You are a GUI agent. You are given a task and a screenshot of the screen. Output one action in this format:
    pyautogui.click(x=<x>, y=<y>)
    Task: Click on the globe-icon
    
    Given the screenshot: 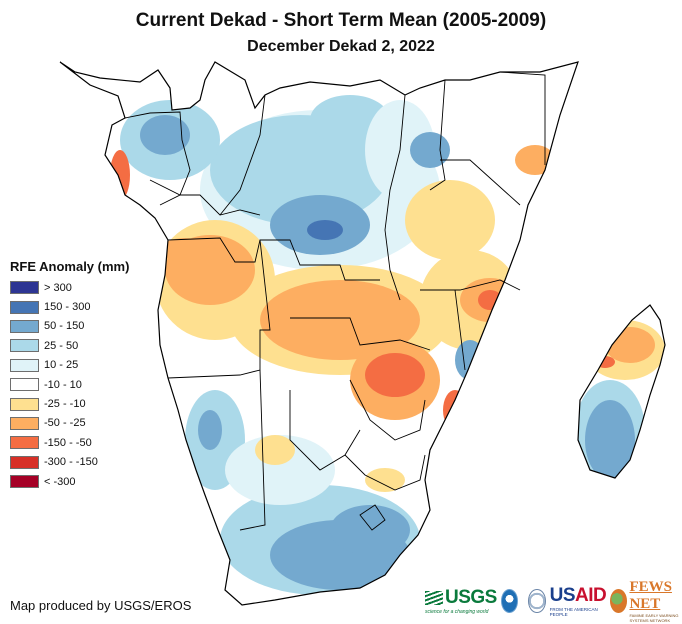 What is the action you would take?
    pyautogui.click(x=619, y=601)
    